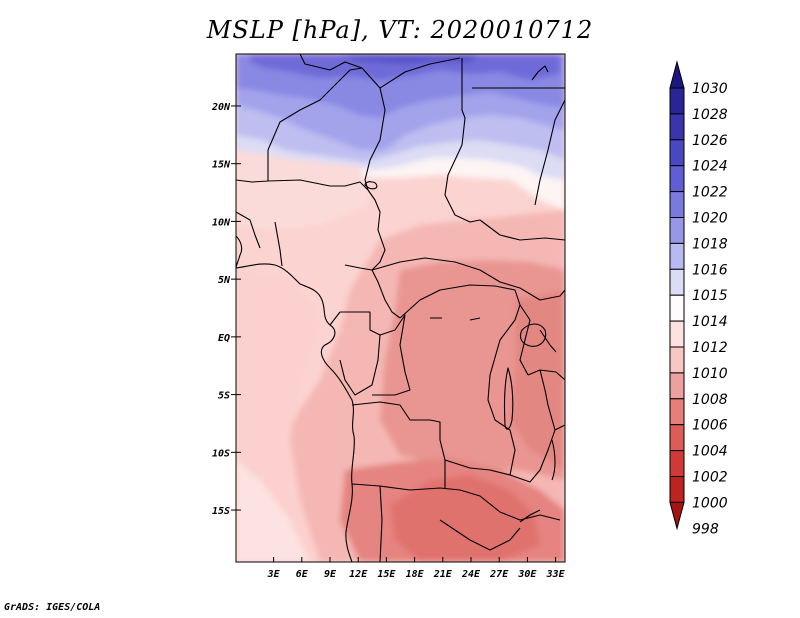 This screenshot has width=800, height=618. Describe the element at coordinates (705, 529) in the screenshot. I see `colorbar-label: 998` at that location.